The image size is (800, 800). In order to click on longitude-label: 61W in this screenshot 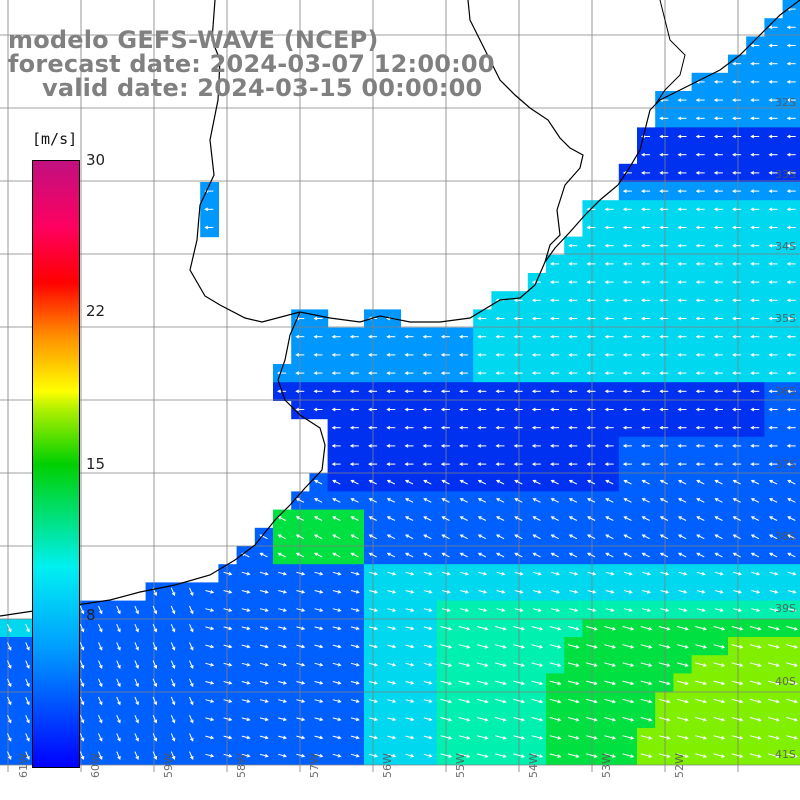, I will do `click(23, 765)`.